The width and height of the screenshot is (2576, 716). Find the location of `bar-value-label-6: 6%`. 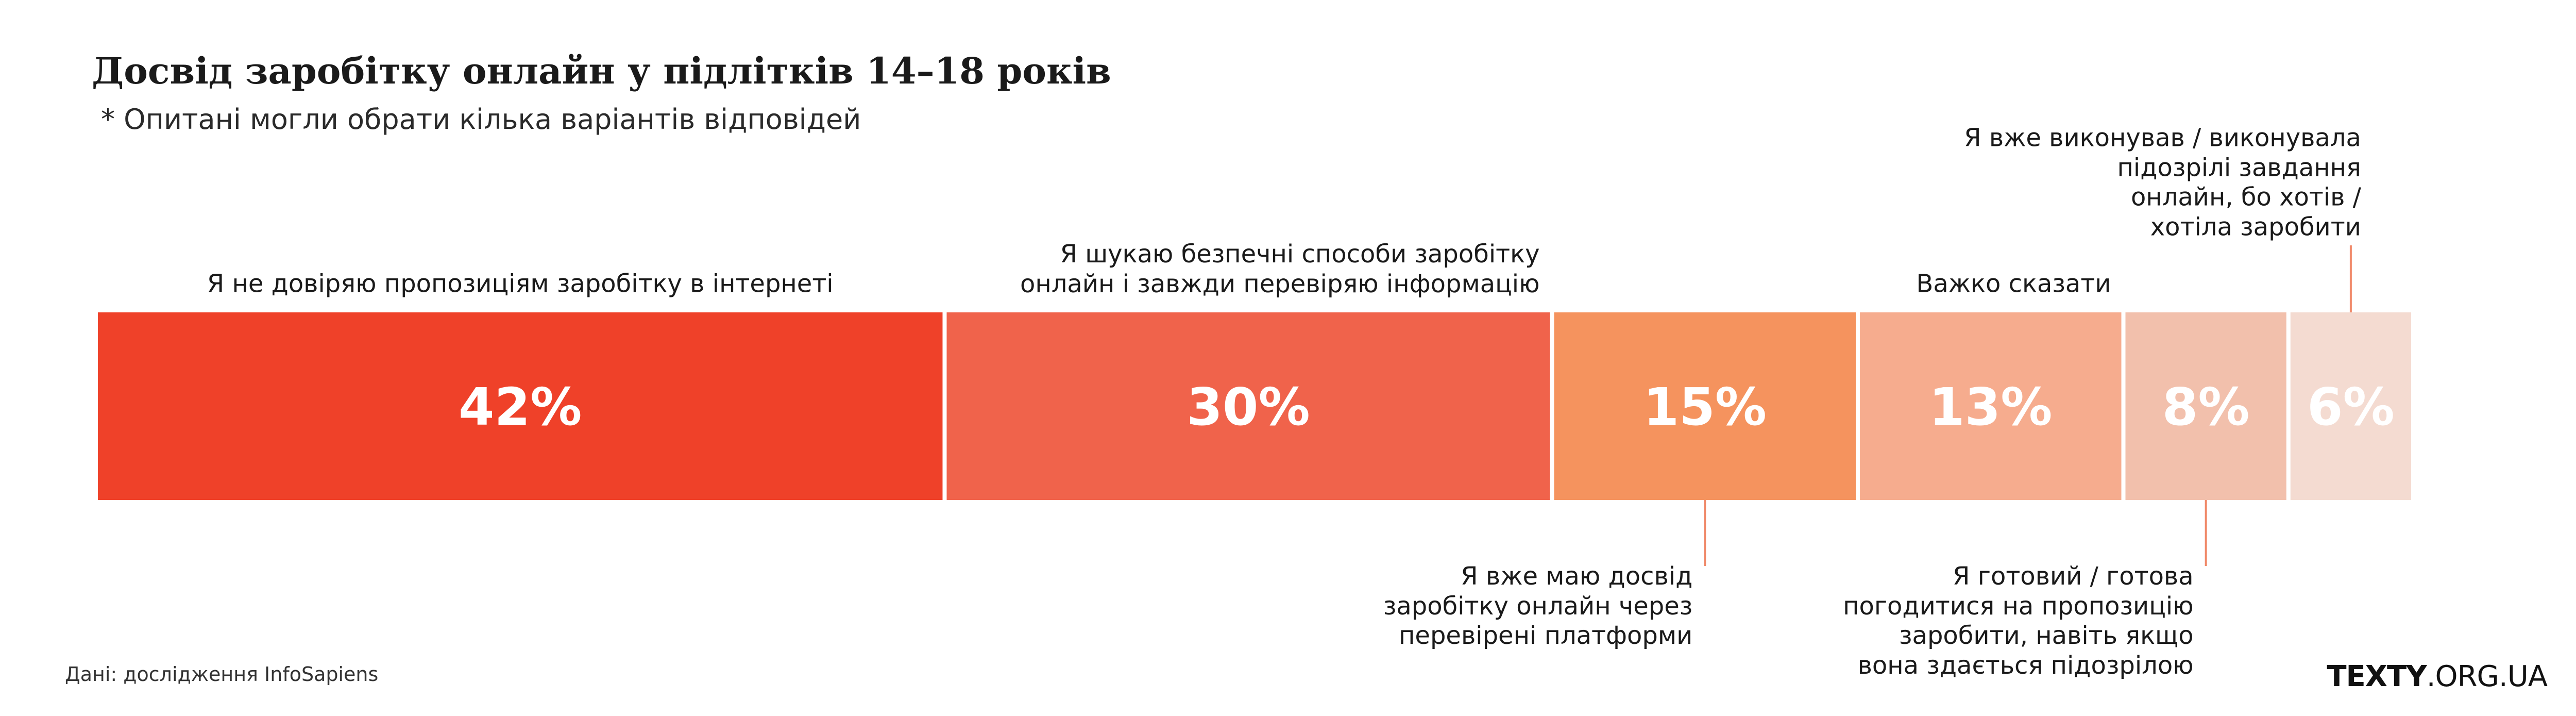

bar-value-label-6: 6% is located at coordinates (2351, 407).